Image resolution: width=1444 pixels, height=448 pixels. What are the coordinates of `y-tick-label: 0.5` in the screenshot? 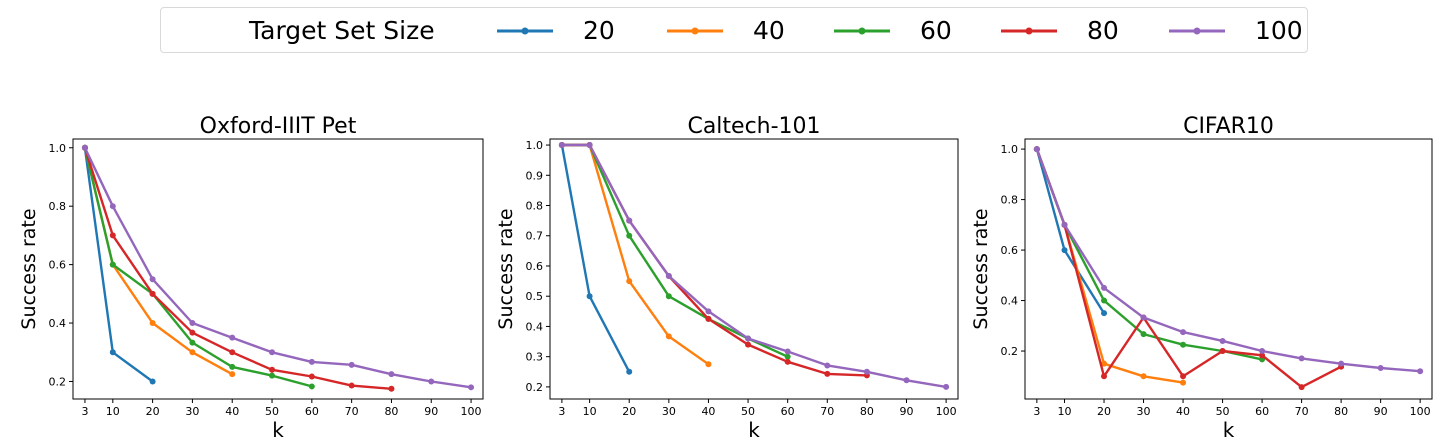 It's located at (535, 296).